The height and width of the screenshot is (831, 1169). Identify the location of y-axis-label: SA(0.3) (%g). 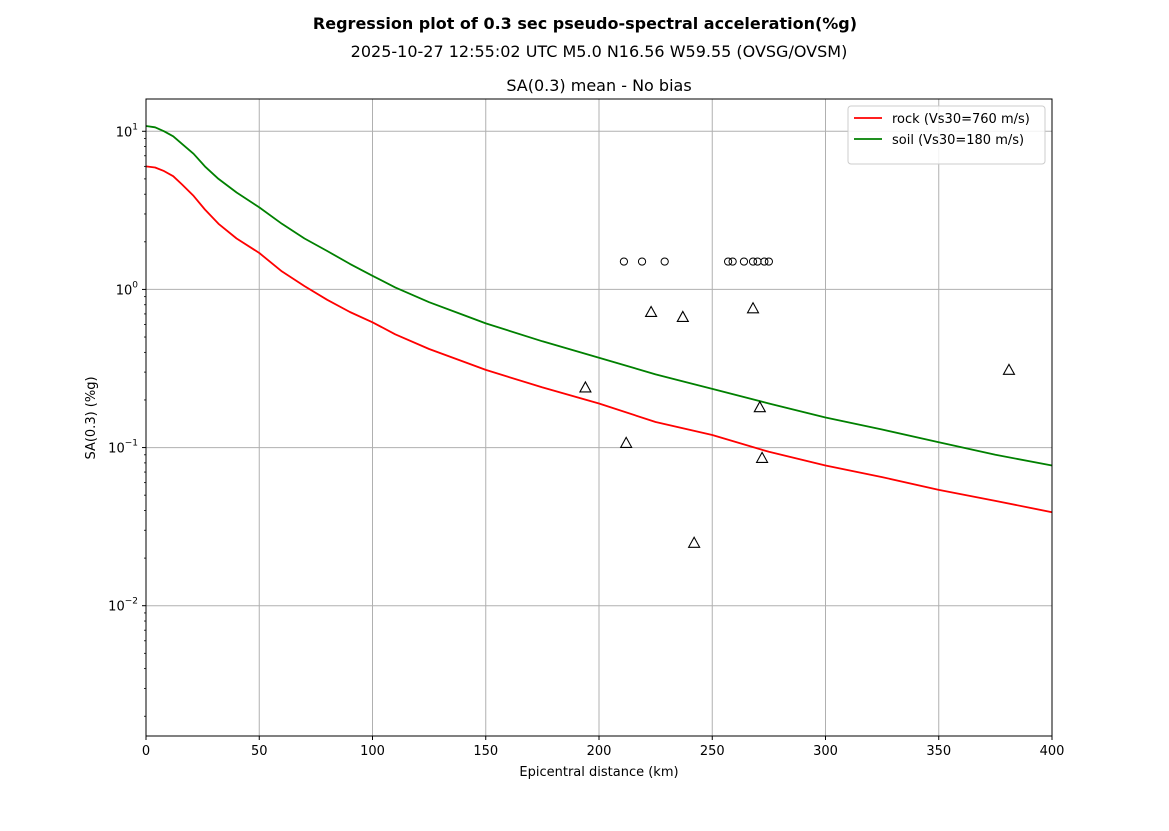
(91, 417).